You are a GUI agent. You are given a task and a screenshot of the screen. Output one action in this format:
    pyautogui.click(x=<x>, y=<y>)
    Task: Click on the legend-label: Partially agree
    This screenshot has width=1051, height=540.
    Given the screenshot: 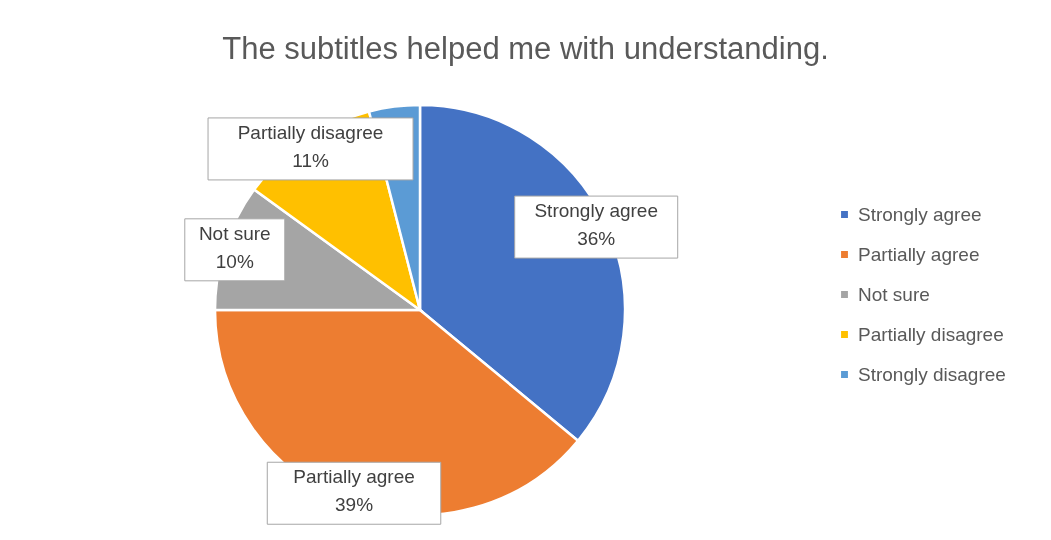 What is the action you would take?
    pyautogui.click(x=919, y=254)
    